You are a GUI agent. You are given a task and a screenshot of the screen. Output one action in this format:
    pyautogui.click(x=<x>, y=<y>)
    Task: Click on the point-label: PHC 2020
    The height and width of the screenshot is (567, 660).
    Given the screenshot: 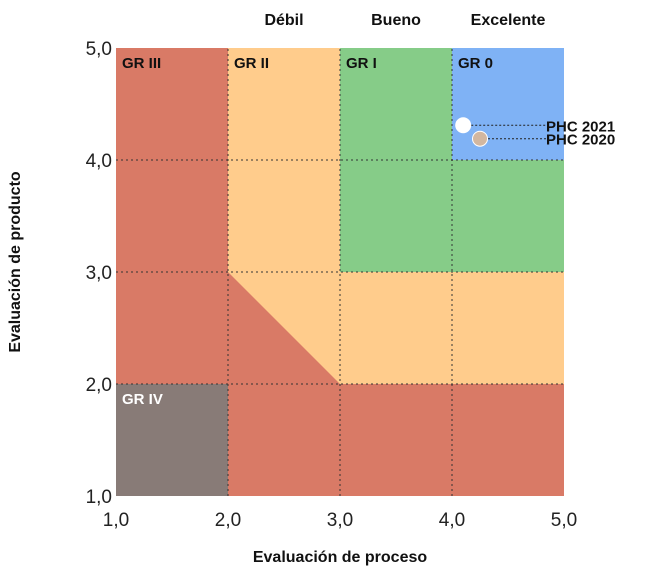 What is the action you would take?
    pyautogui.click(x=580, y=140)
    